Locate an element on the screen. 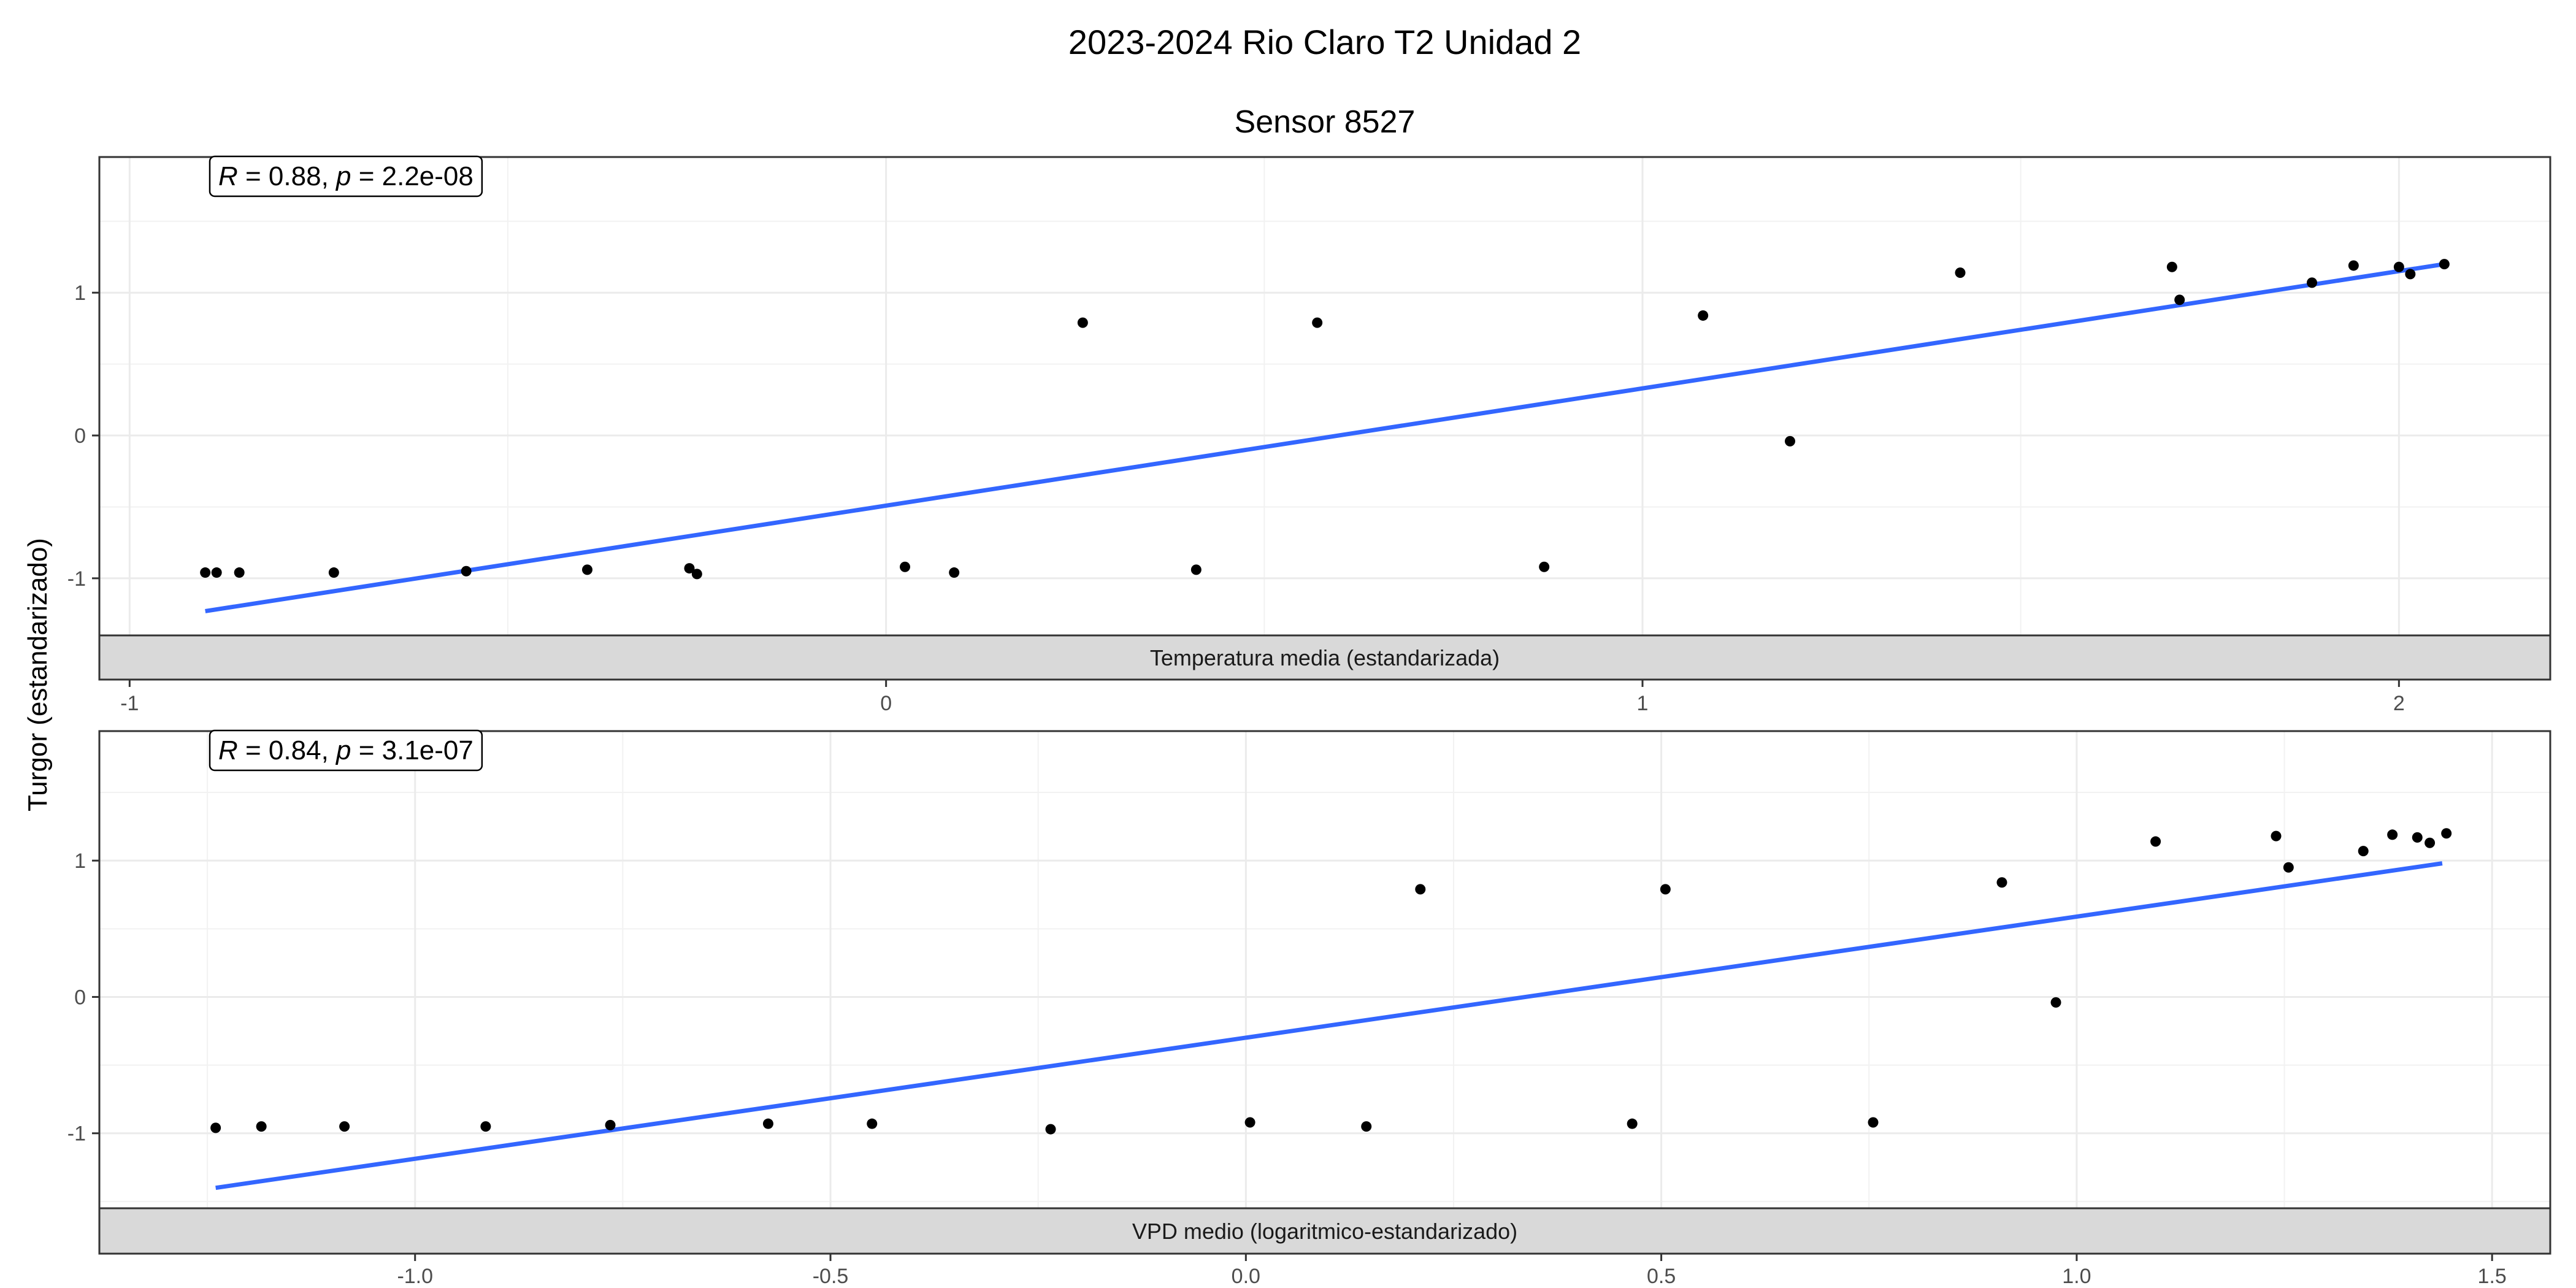 This screenshot has width=2576, height=1288. x-tick-label: 2 is located at coordinates (2399, 703).